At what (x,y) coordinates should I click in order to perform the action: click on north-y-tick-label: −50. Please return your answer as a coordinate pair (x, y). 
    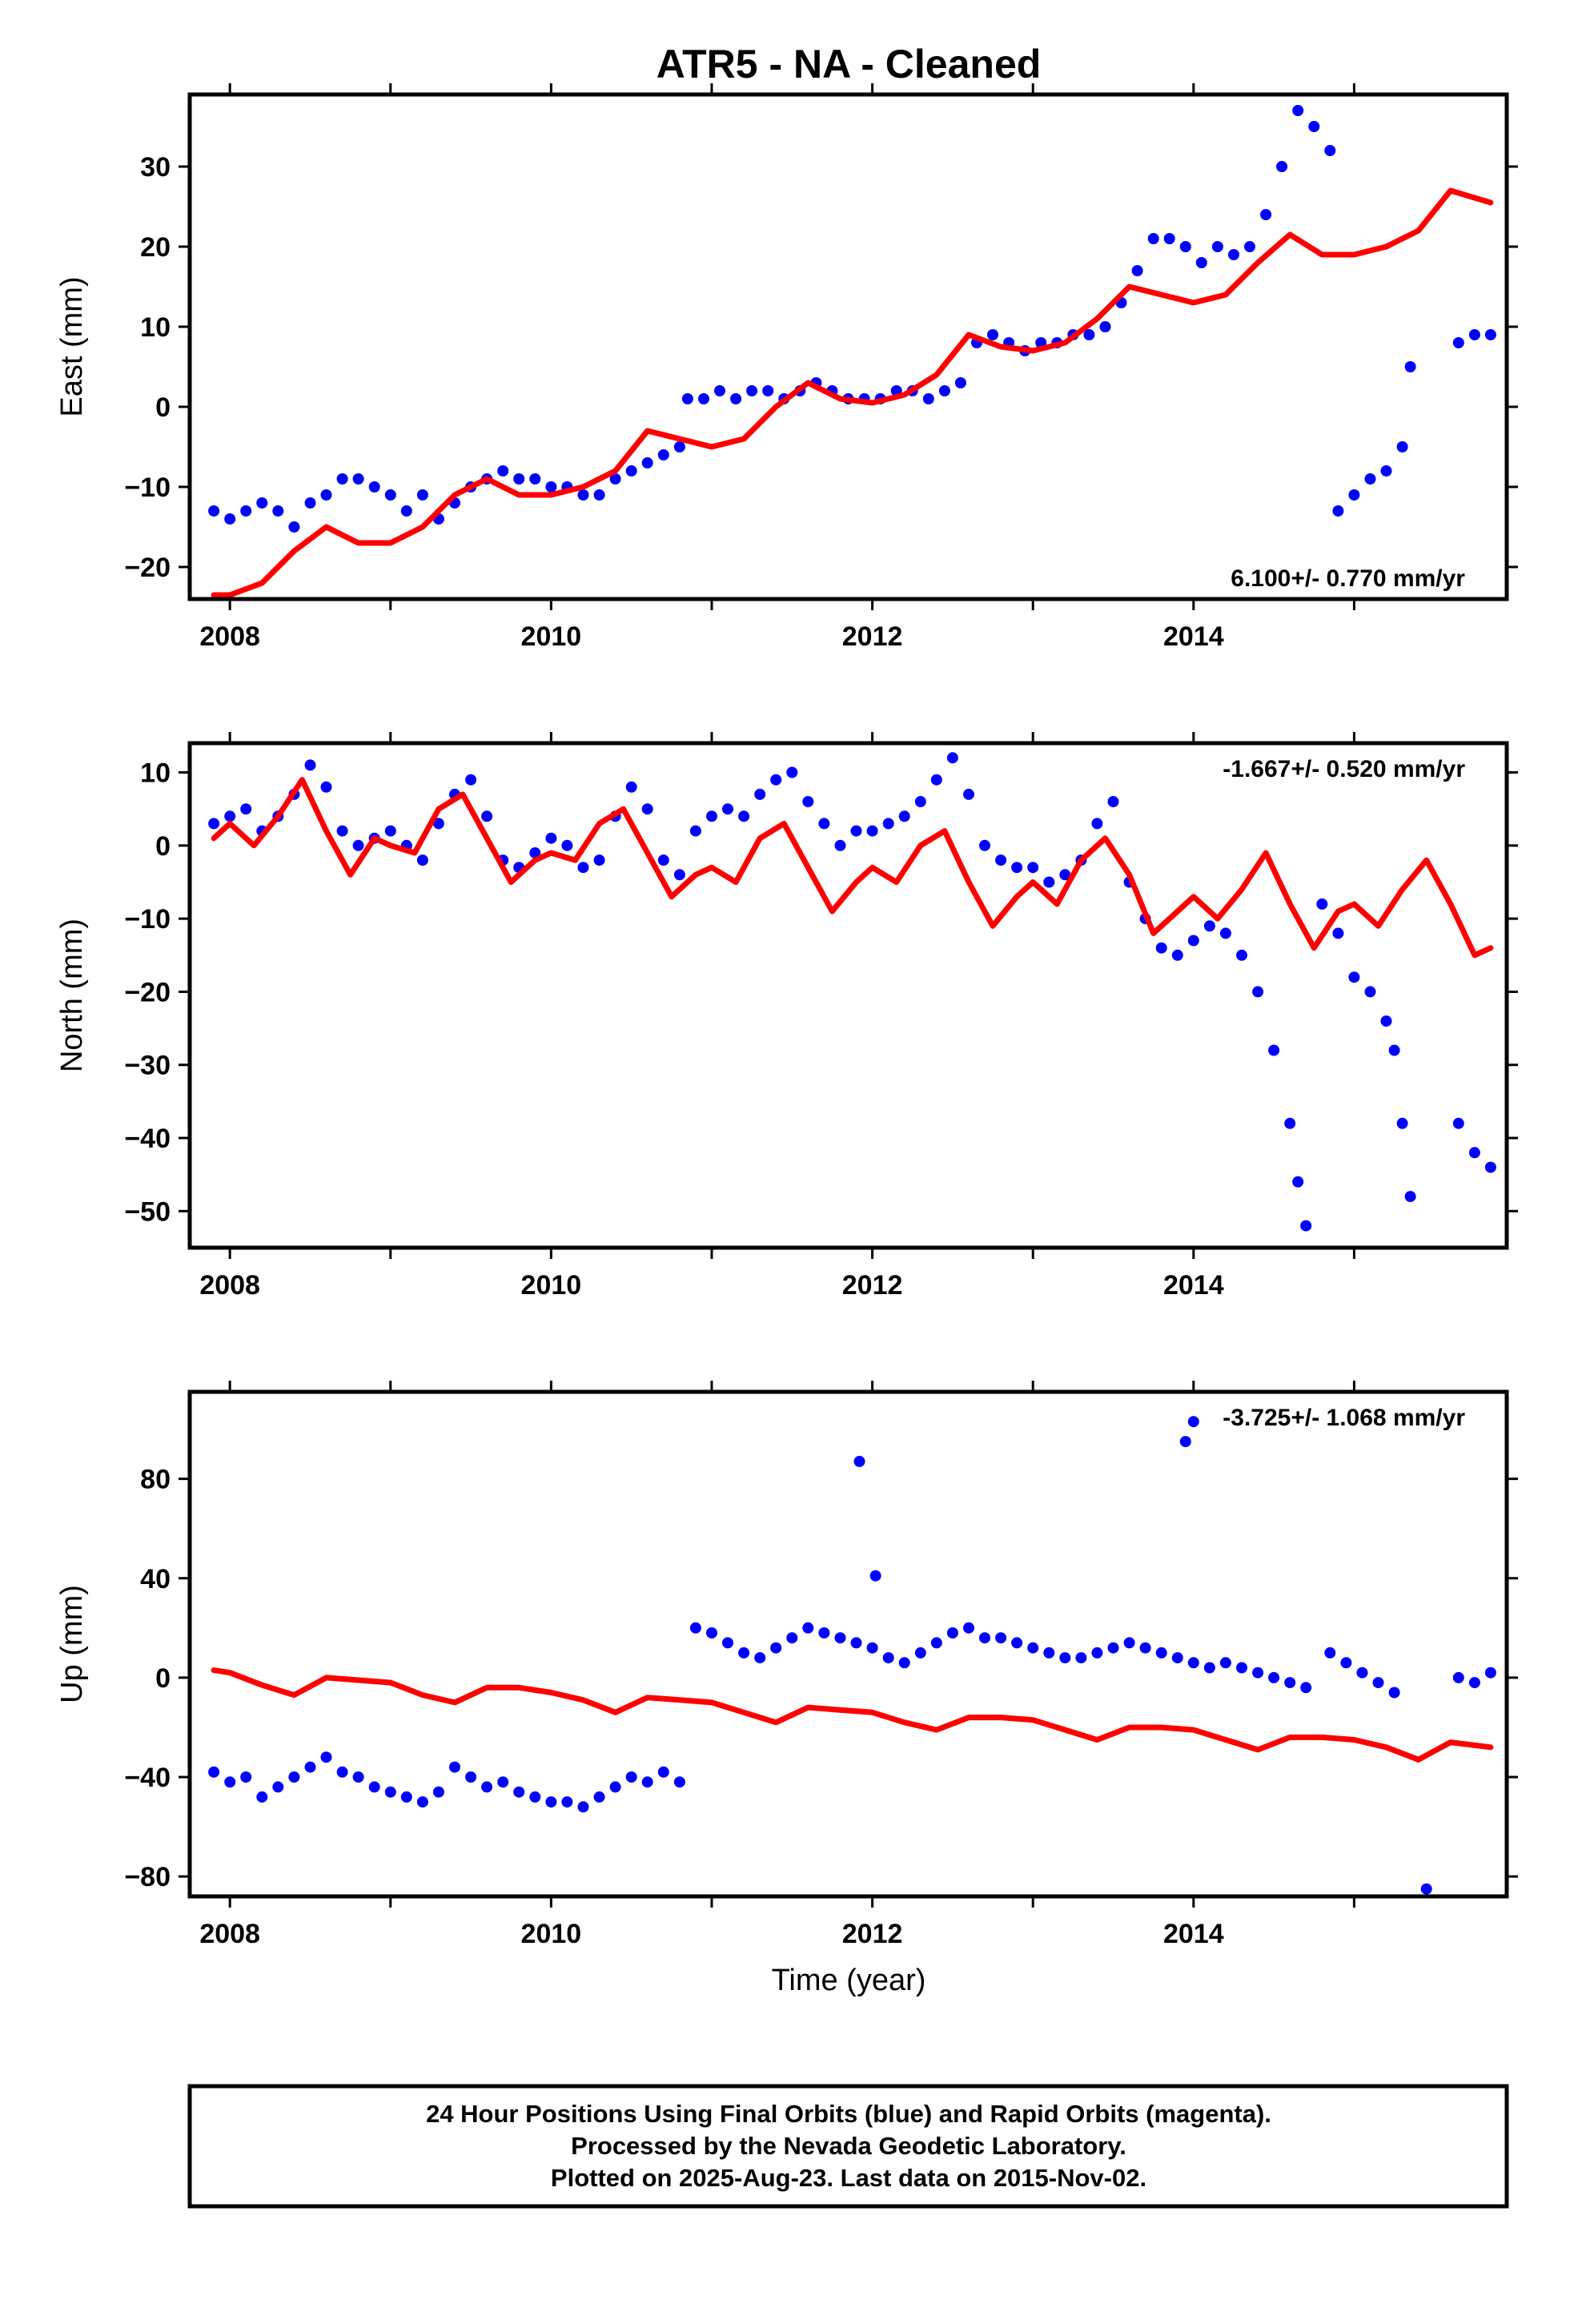
    Looking at the image, I should click on (147, 1211).